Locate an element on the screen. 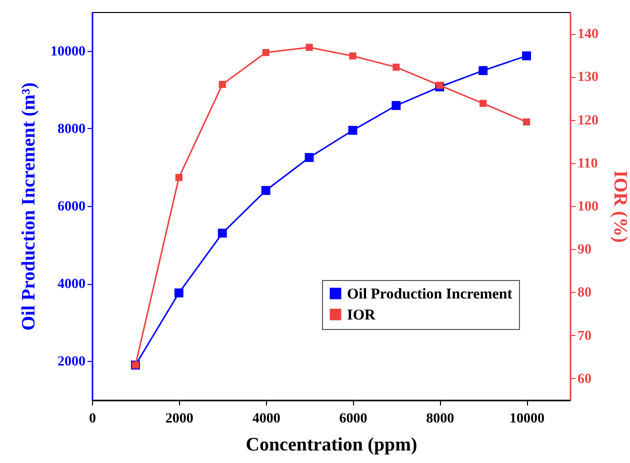 This screenshot has height=463, width=630. x-tick-label: 0 is located at coordinates (92, 419).